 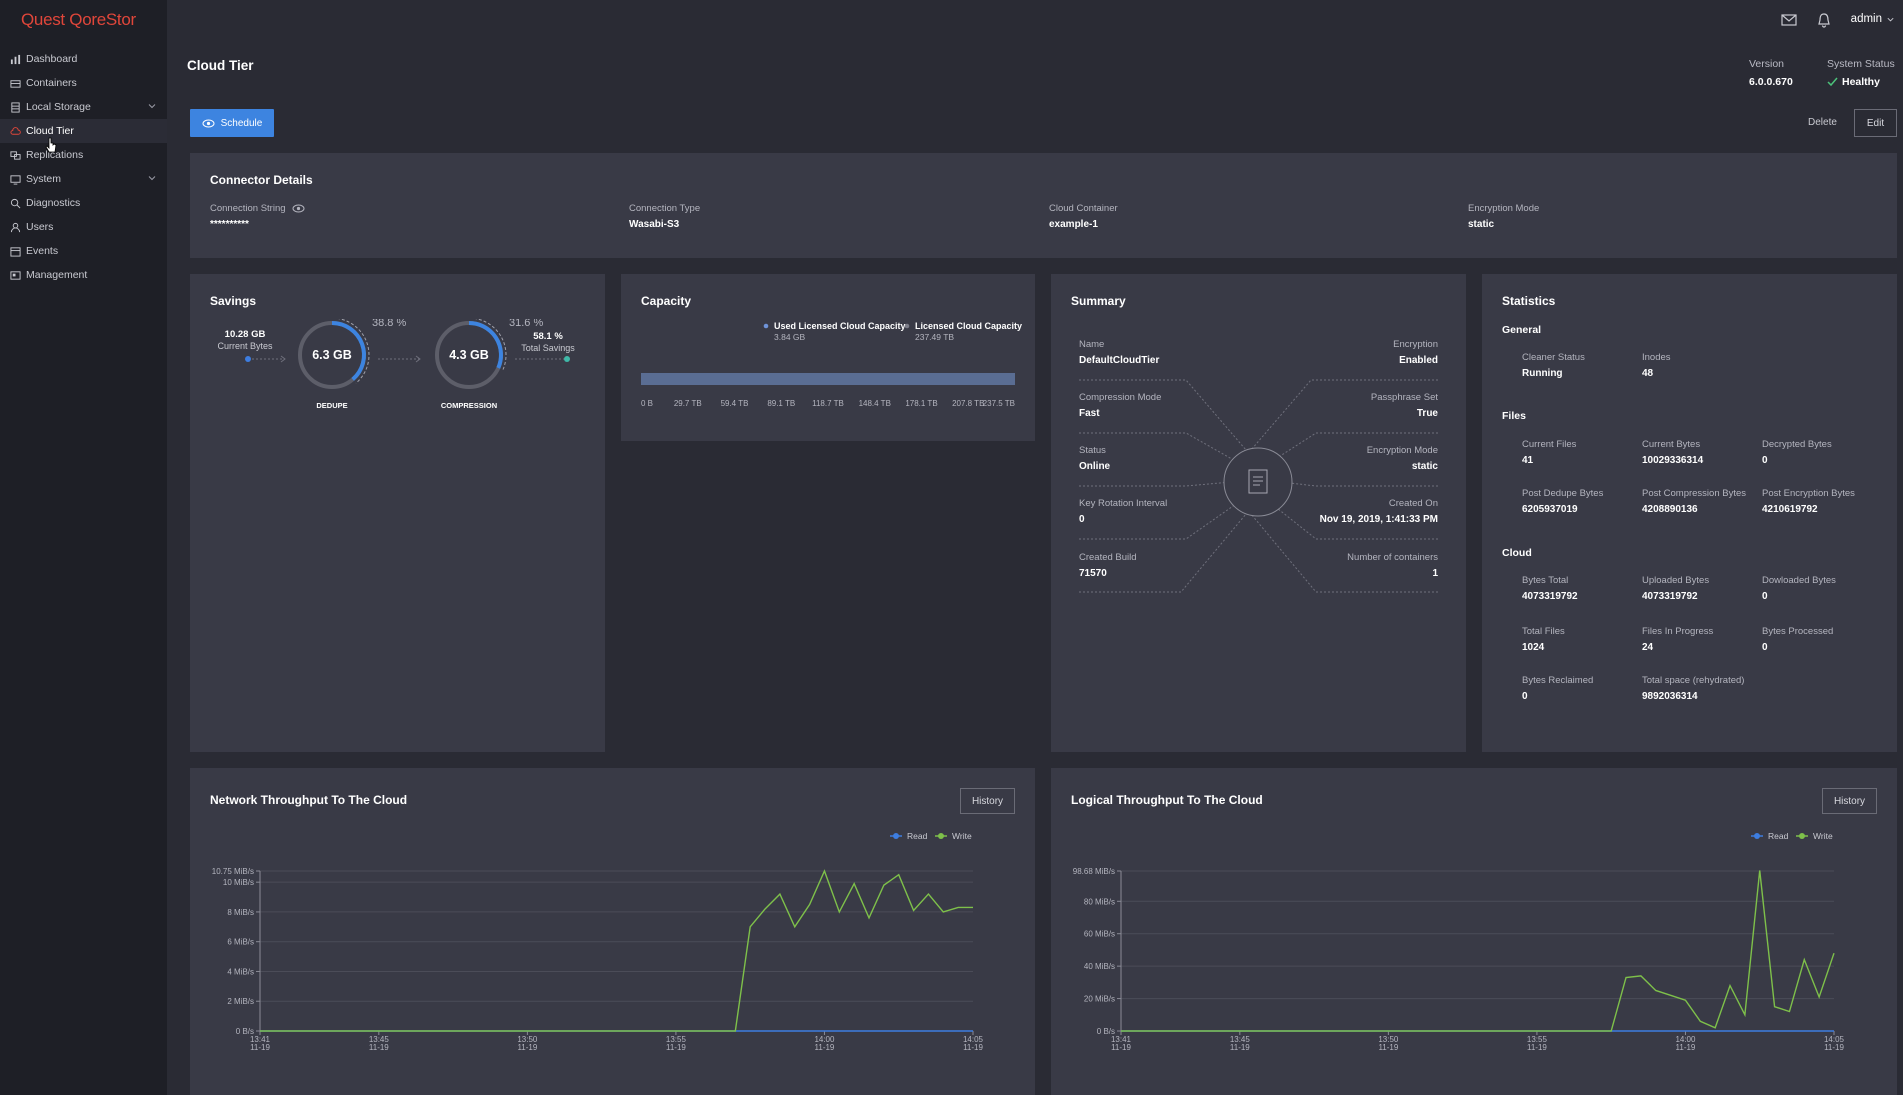 I want to click on sidebar-item-label: Diagnostics, so click(x=53, y=203).